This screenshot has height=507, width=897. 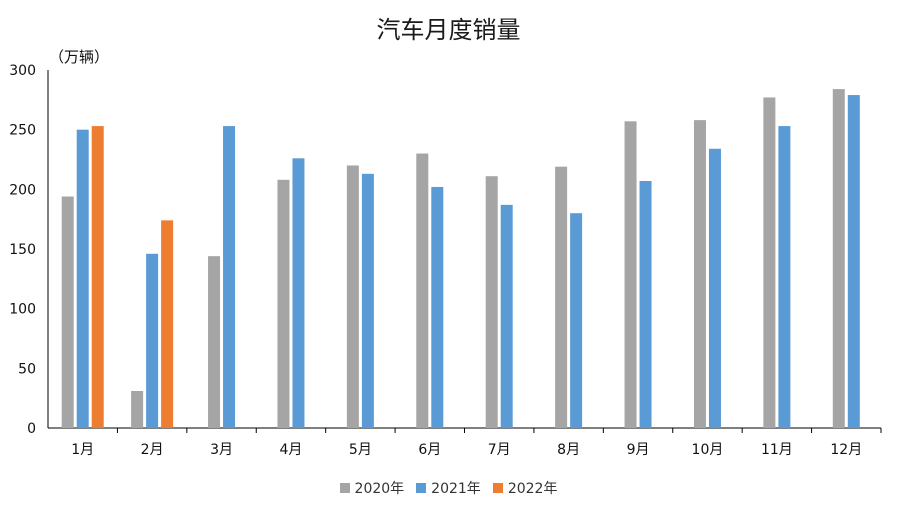 What do you see at coordinates (283, 303) in the screenshot?
I see `bar-2020年-4月` at bounding box center [283, 303].